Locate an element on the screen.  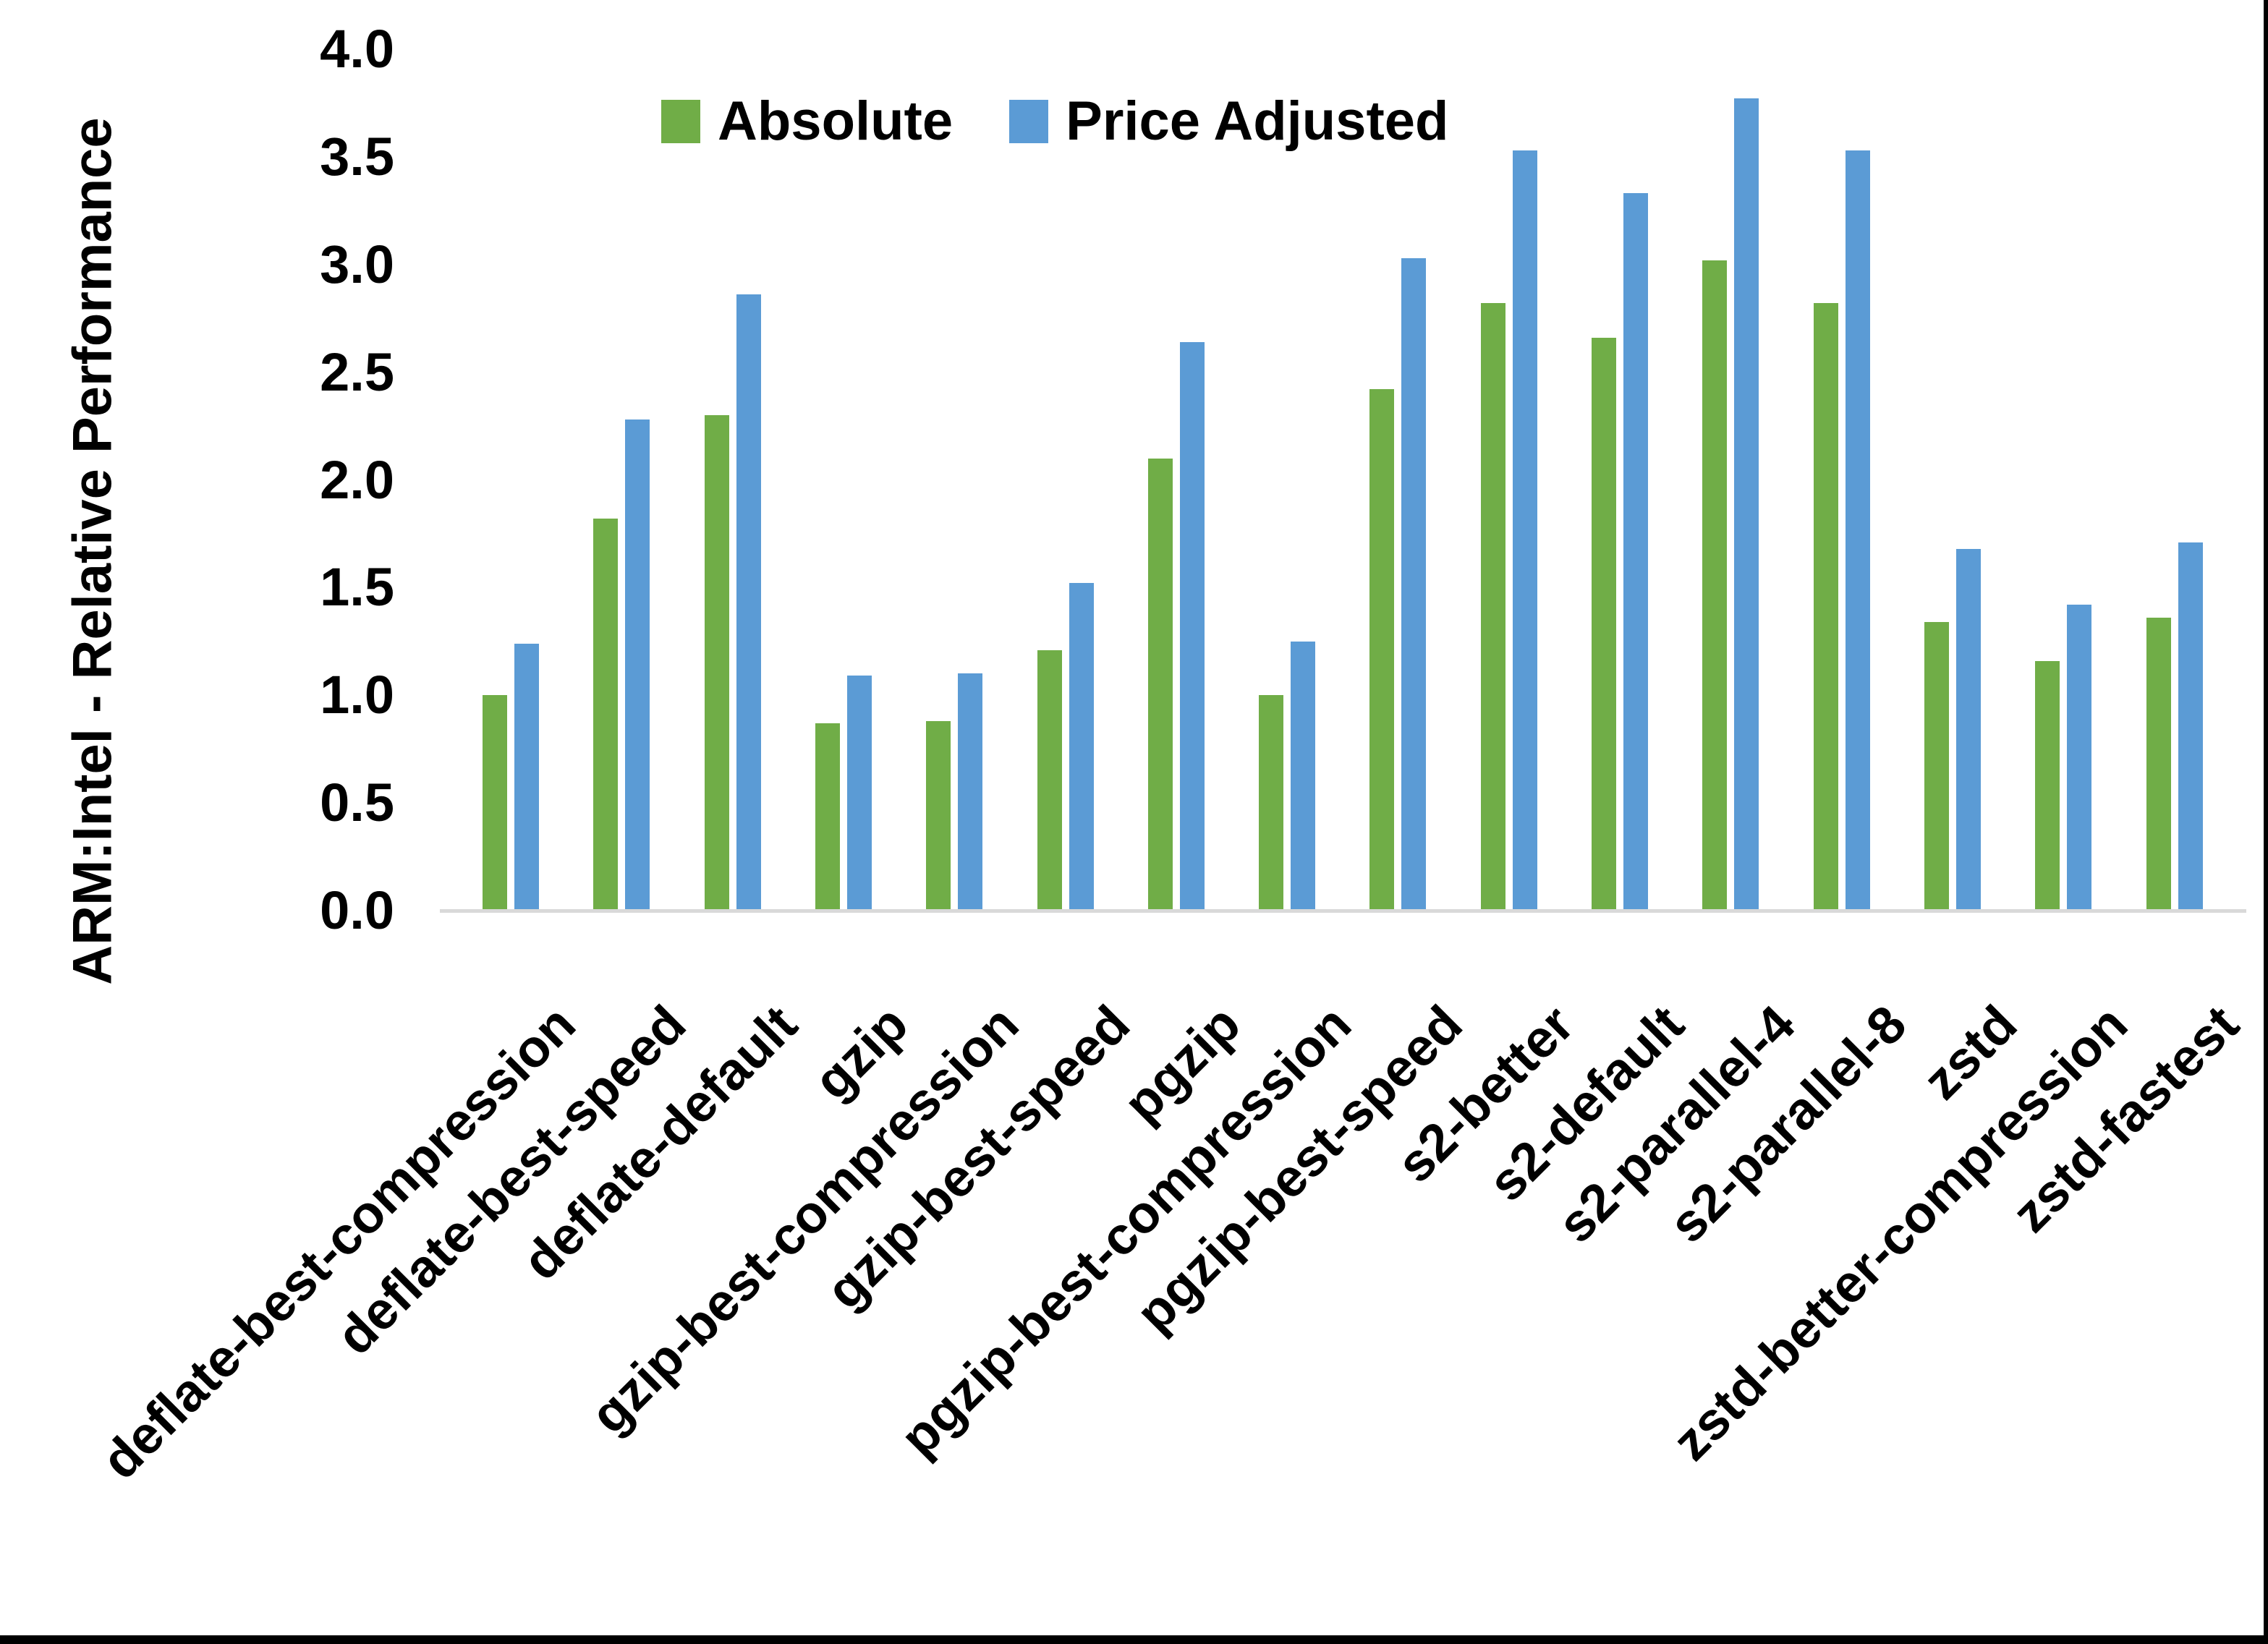
bar-absolute-s2-default is located at coordinates (1604, 624).